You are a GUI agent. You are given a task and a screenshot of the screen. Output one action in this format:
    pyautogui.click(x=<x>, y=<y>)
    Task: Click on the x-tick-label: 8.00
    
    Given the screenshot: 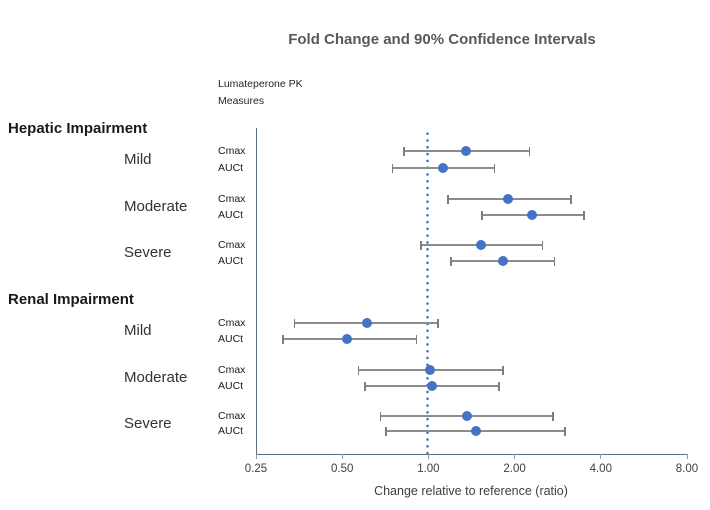 What is the action you would take?
    pyautogui.click(x=687, y=469)
    